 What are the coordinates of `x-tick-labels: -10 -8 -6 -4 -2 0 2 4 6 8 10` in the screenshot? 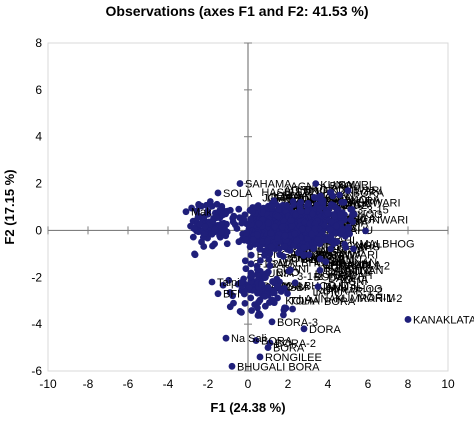 It's located at (247, 384).